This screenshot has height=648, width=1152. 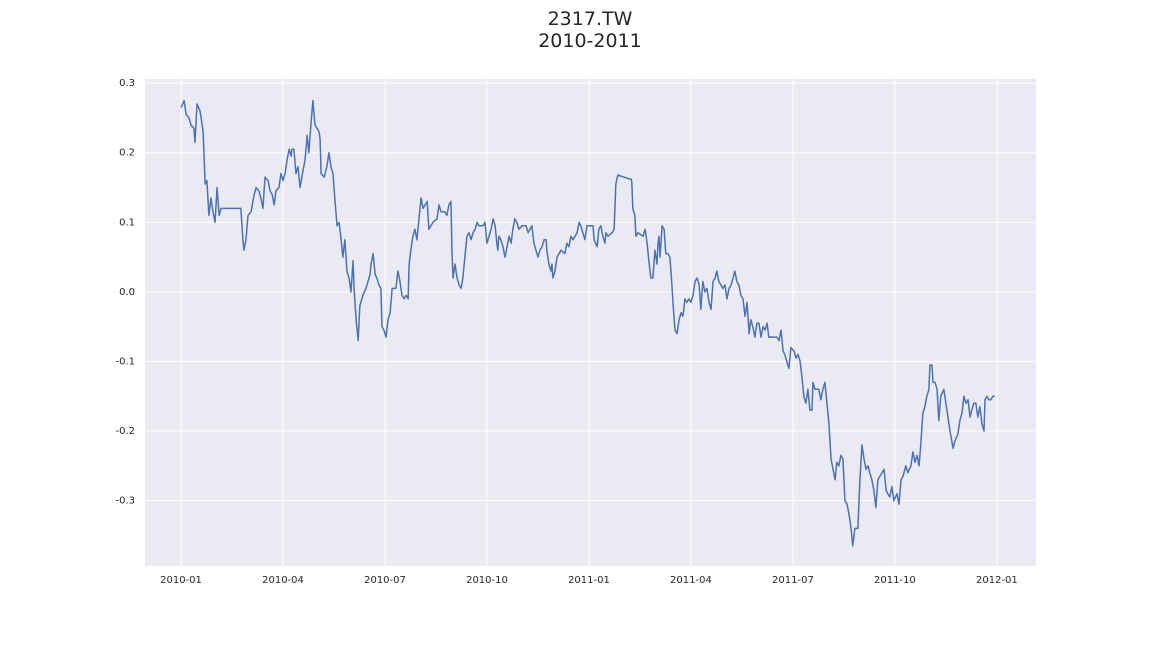 I want to click on x-tick-label: 2011-10, so click(x=895, y=580).